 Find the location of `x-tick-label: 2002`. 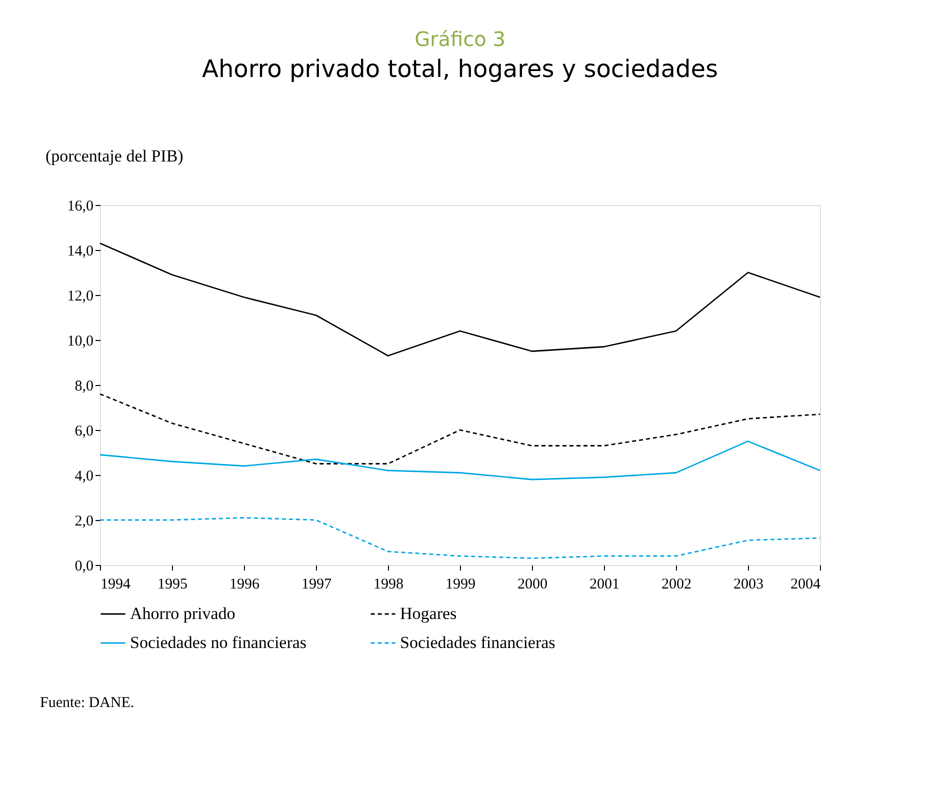

x-tick-label: 2002 is located at coordinates (677, 584).